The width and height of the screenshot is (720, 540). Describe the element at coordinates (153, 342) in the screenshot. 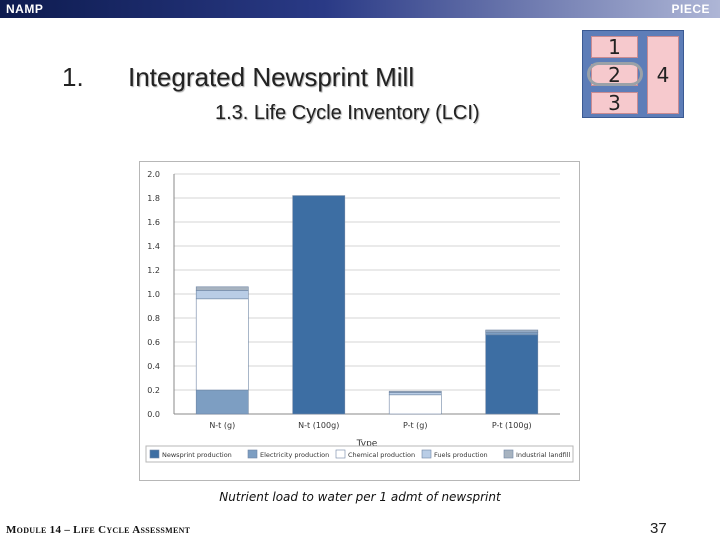

I see `y-tick-label: 0.6` at that location.